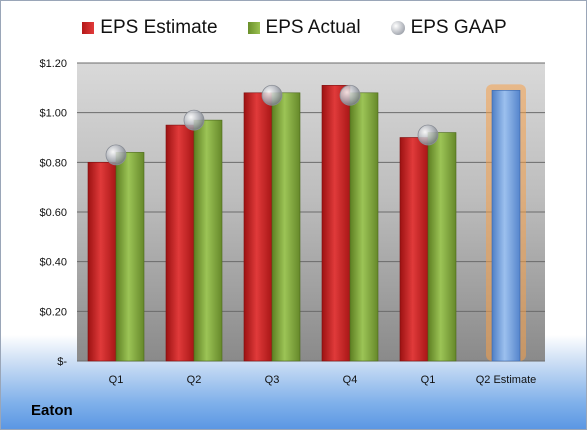 The height and width of the screenshot is (430, 587). I want to click on y-tick-label: $1.00, so click(53, 114).